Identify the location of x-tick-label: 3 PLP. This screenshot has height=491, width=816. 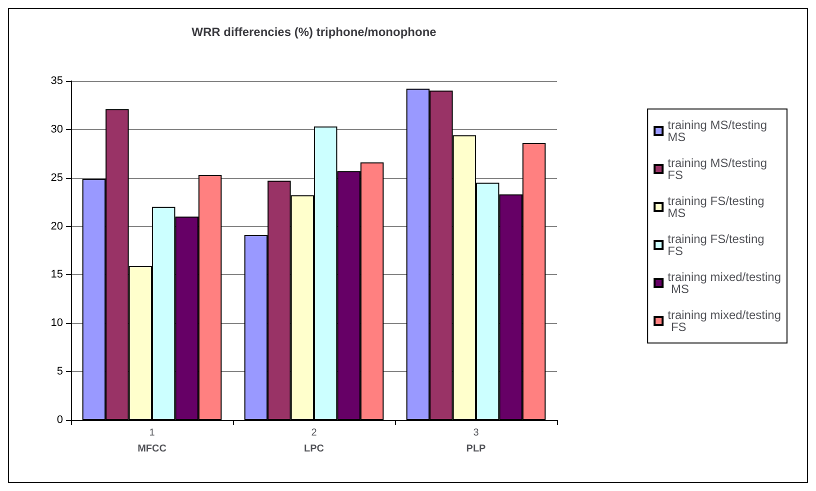
(476, 441).